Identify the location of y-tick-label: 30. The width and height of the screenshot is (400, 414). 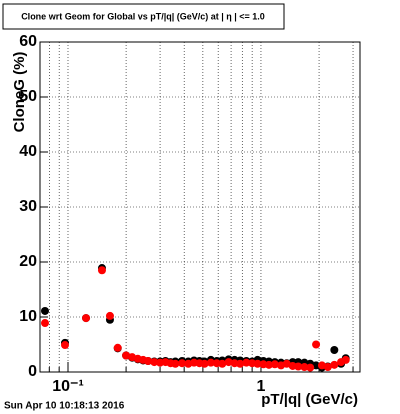
(28, 206).